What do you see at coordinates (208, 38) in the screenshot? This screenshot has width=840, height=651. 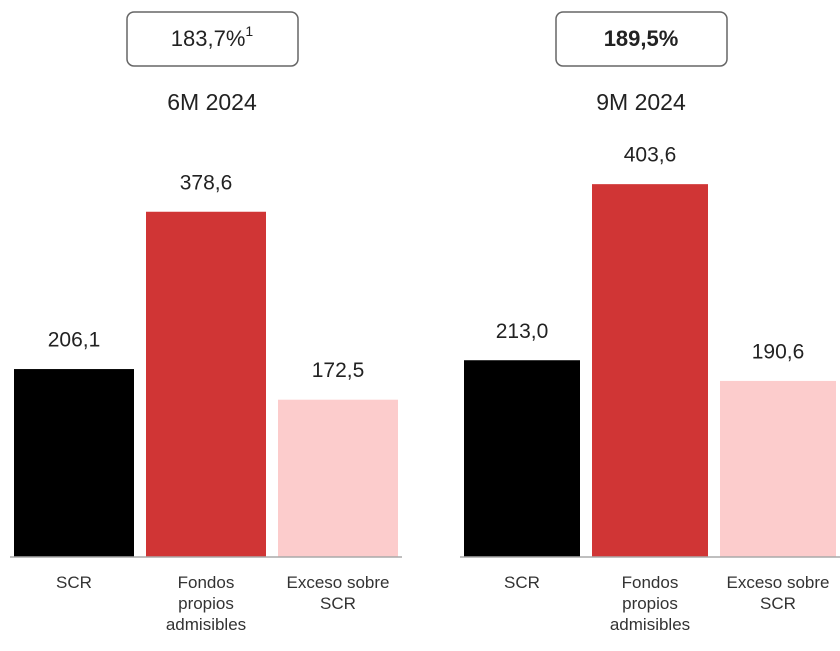 I see `title-text: 183,7%` at bounding box center [208, 38].